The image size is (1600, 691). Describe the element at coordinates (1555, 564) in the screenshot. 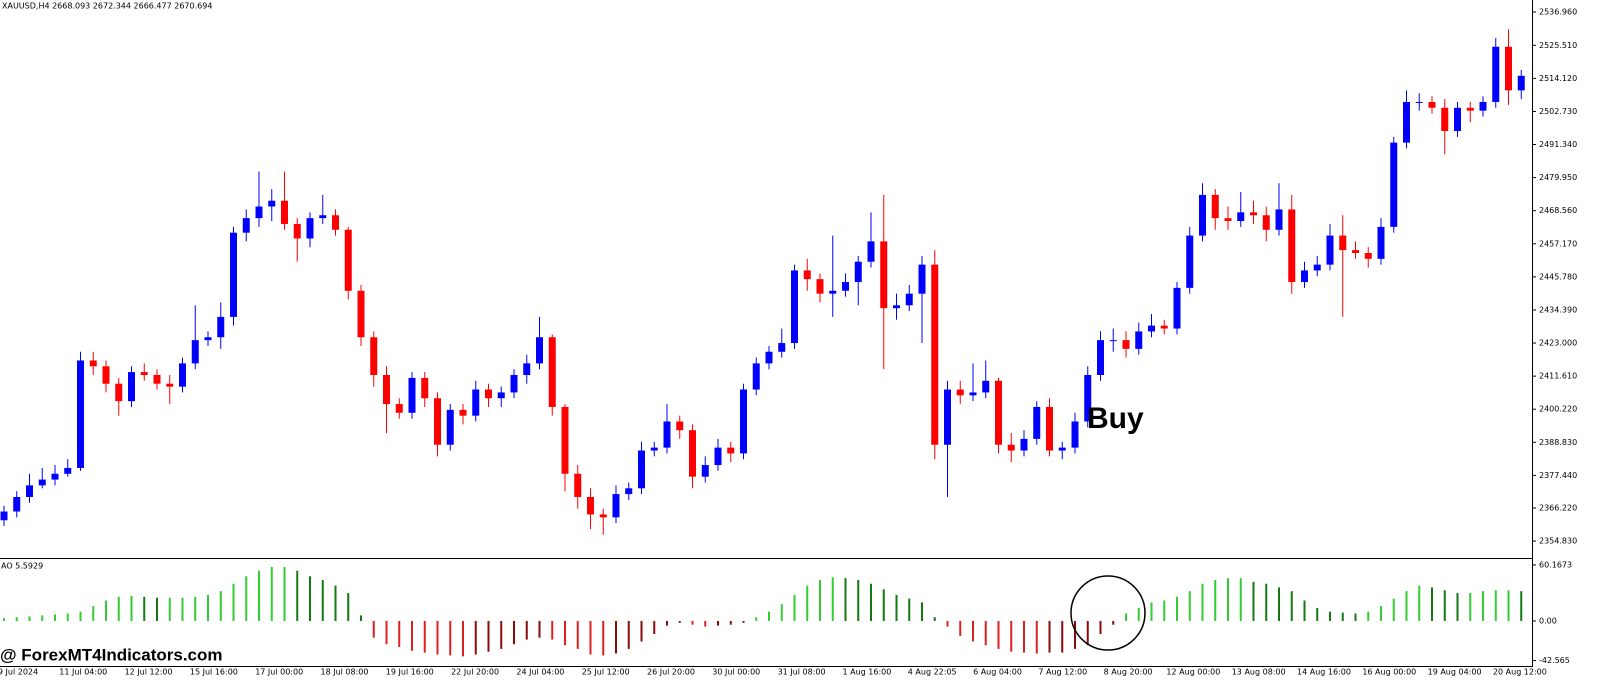

I see `y-tick-label: 60.1673` at that location.